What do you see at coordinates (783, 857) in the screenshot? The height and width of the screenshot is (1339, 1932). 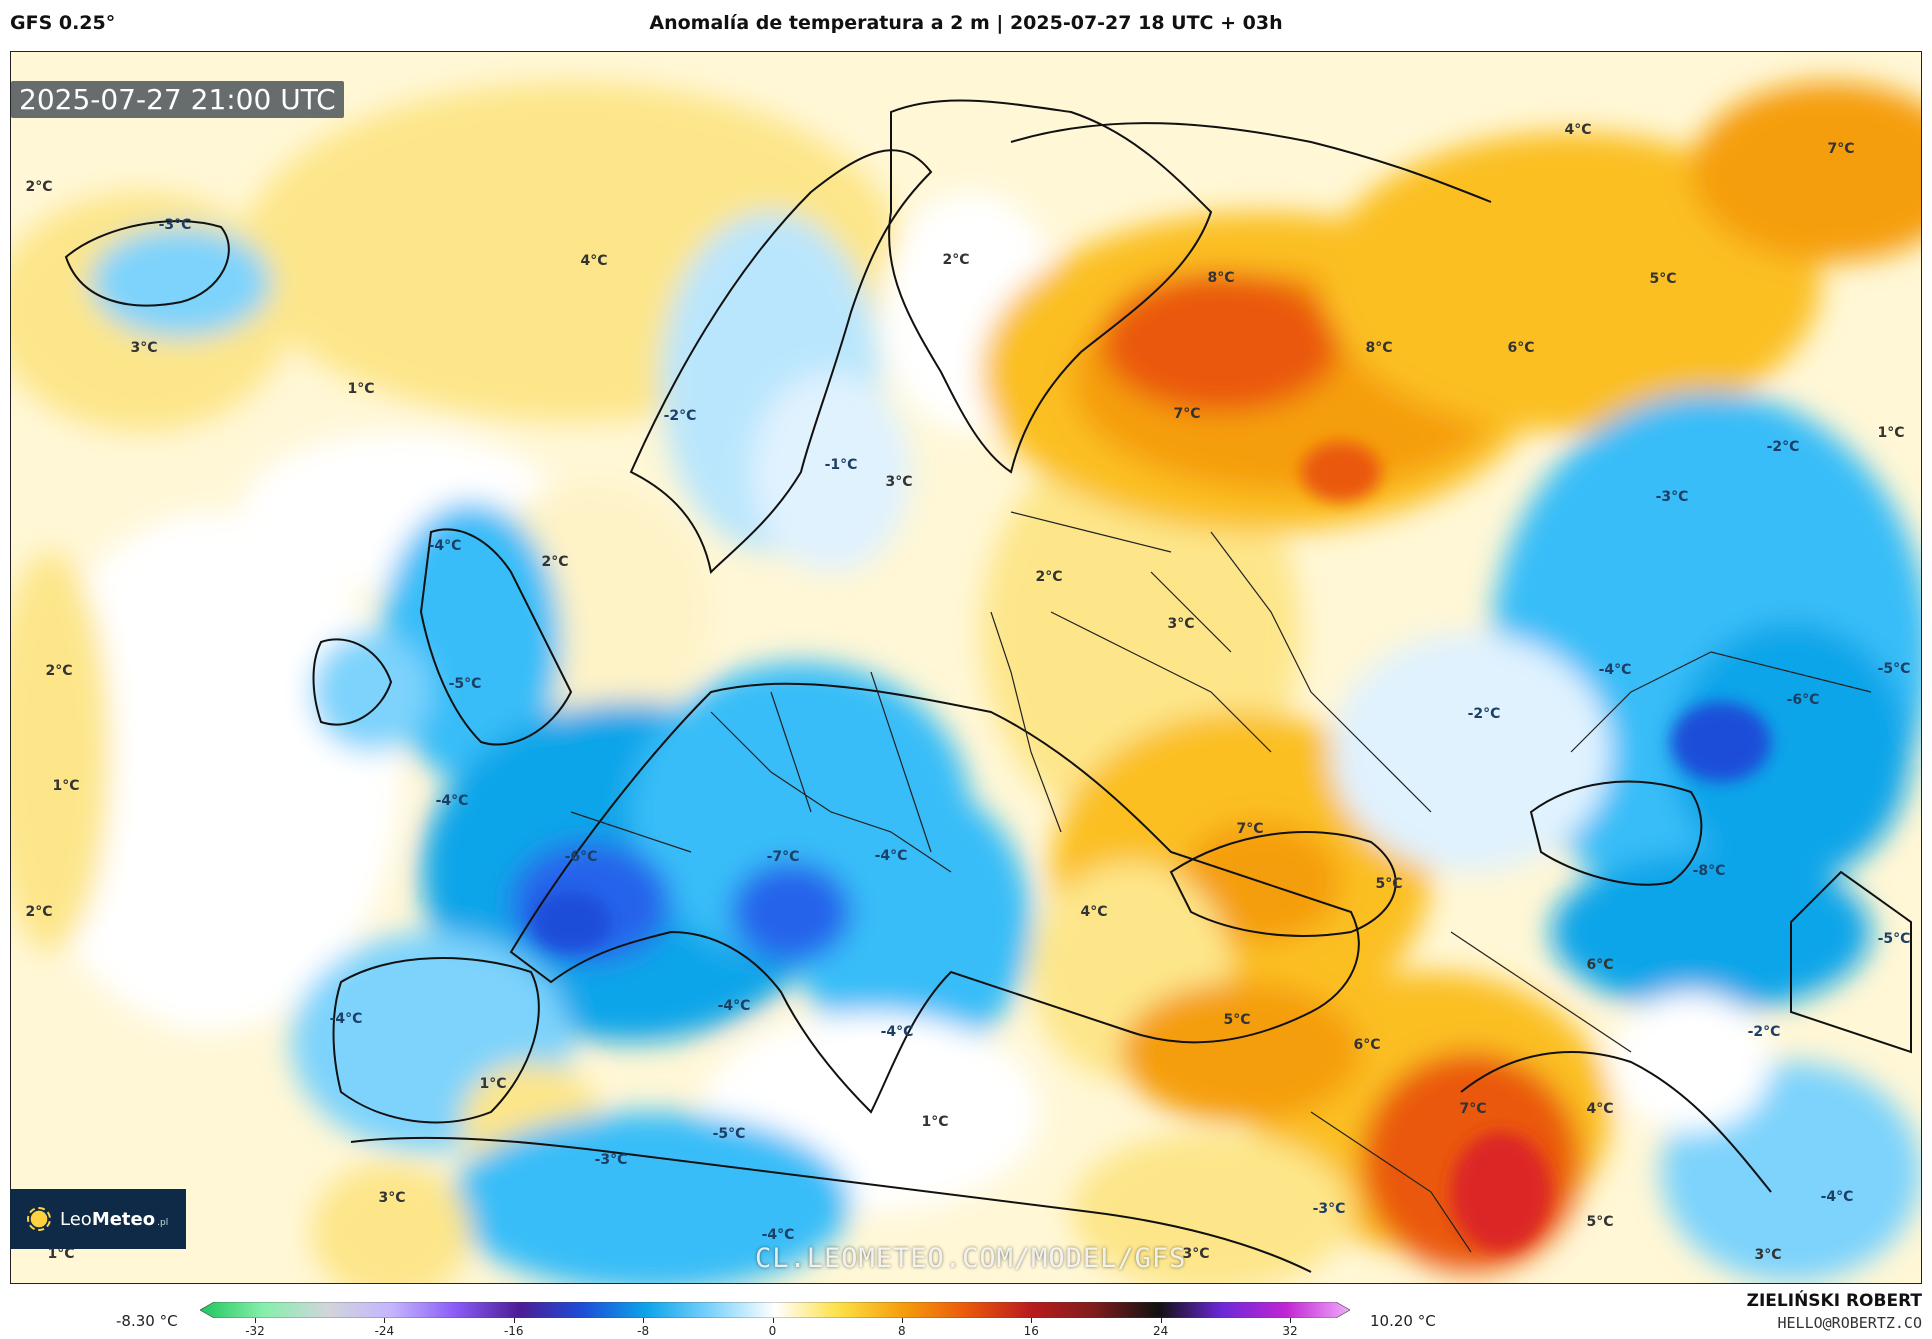 I see `anomaly-label: -7°C` at bounding box center [783, 857].